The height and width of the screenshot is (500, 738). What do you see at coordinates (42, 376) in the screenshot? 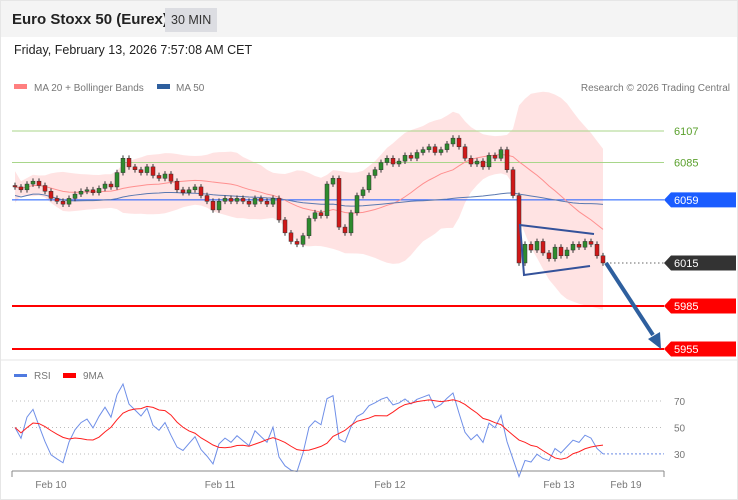
I see `rsi-legend: RSI` at bounding box center [42, 376].